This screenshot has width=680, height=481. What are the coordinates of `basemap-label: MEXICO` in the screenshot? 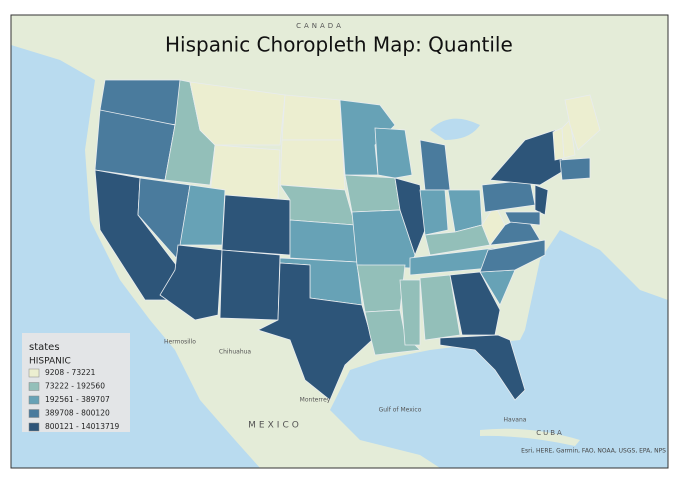 It's located at (275, 426).